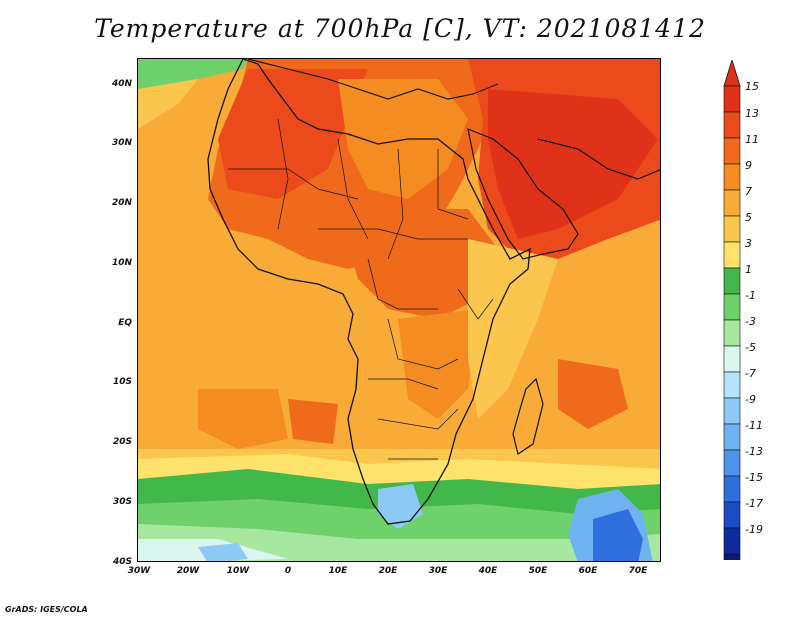  Describe the element at coordinates (593, 394) in the screenshot. I see `indian-ocean-warm` at that location.